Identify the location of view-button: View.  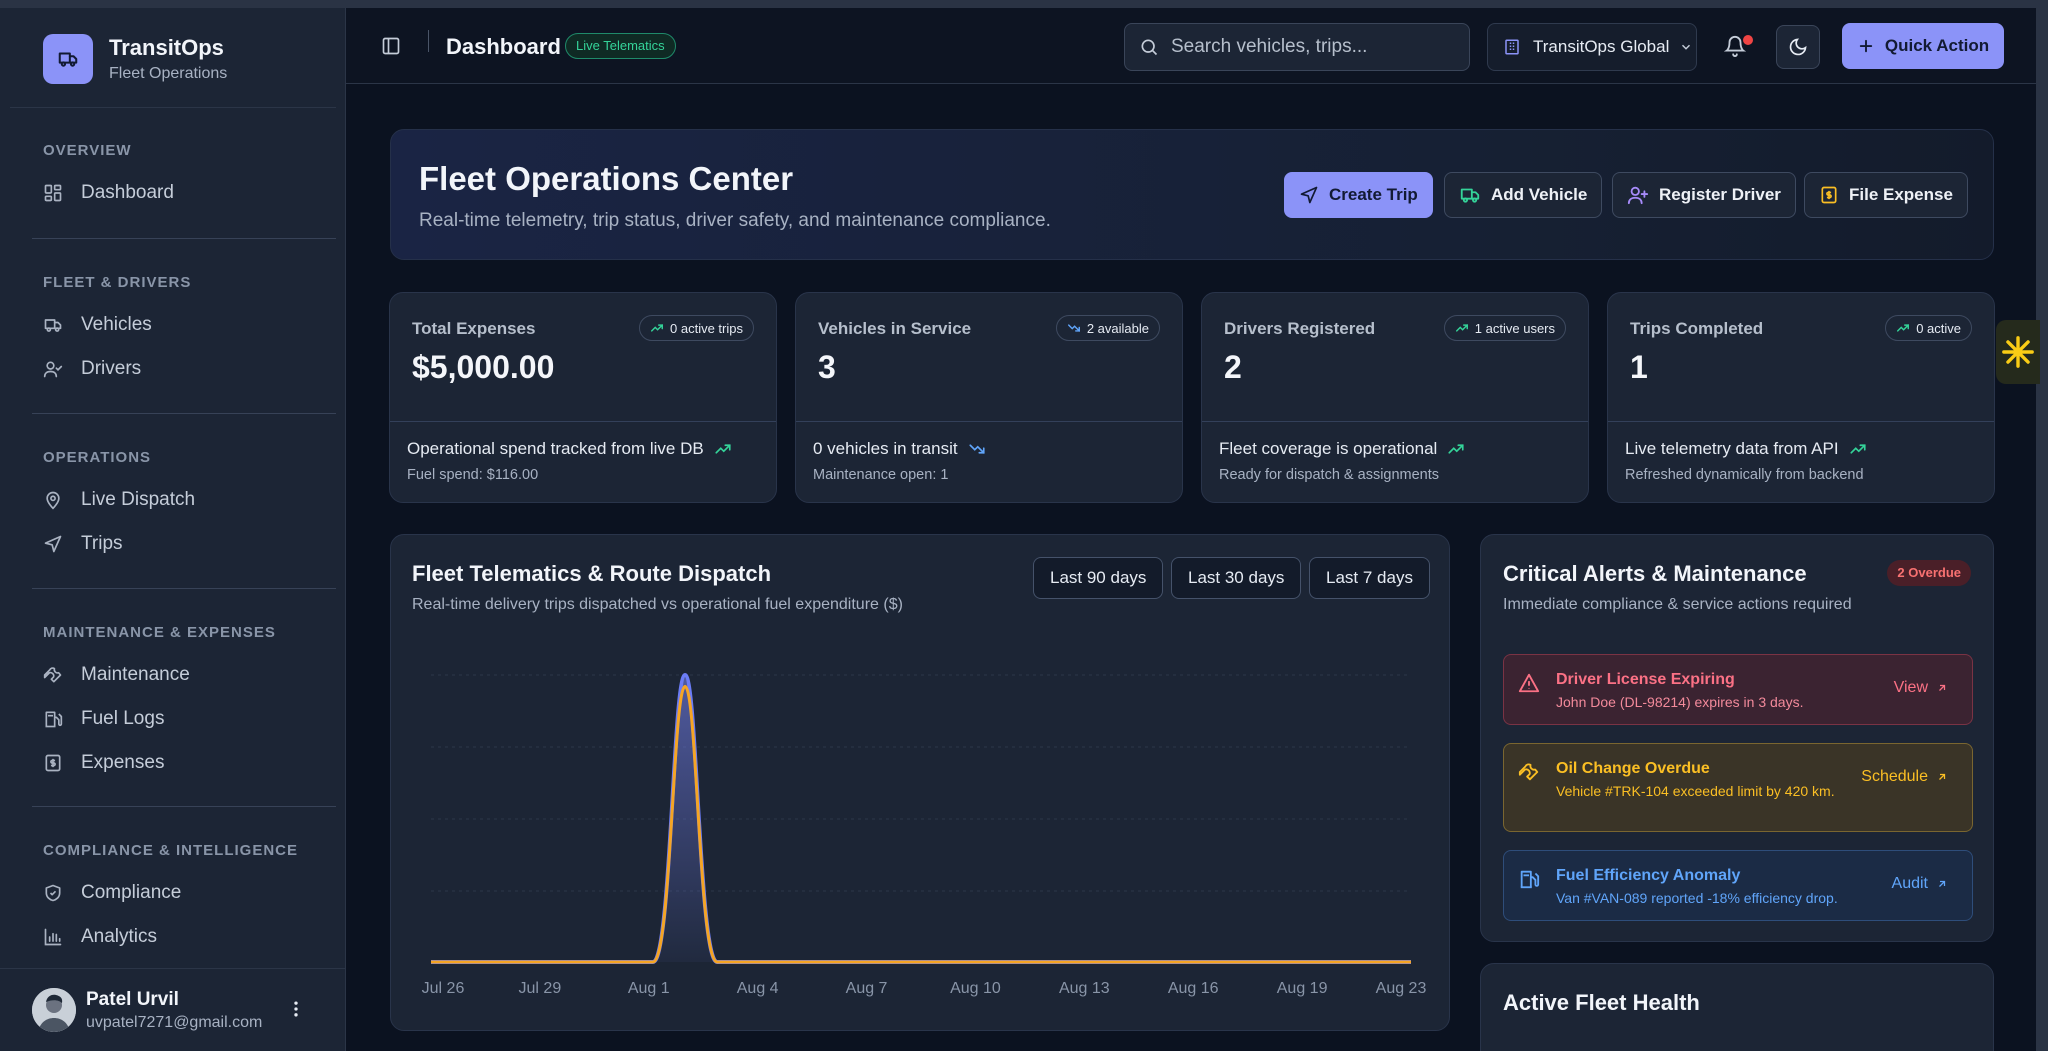
(1921, 688).